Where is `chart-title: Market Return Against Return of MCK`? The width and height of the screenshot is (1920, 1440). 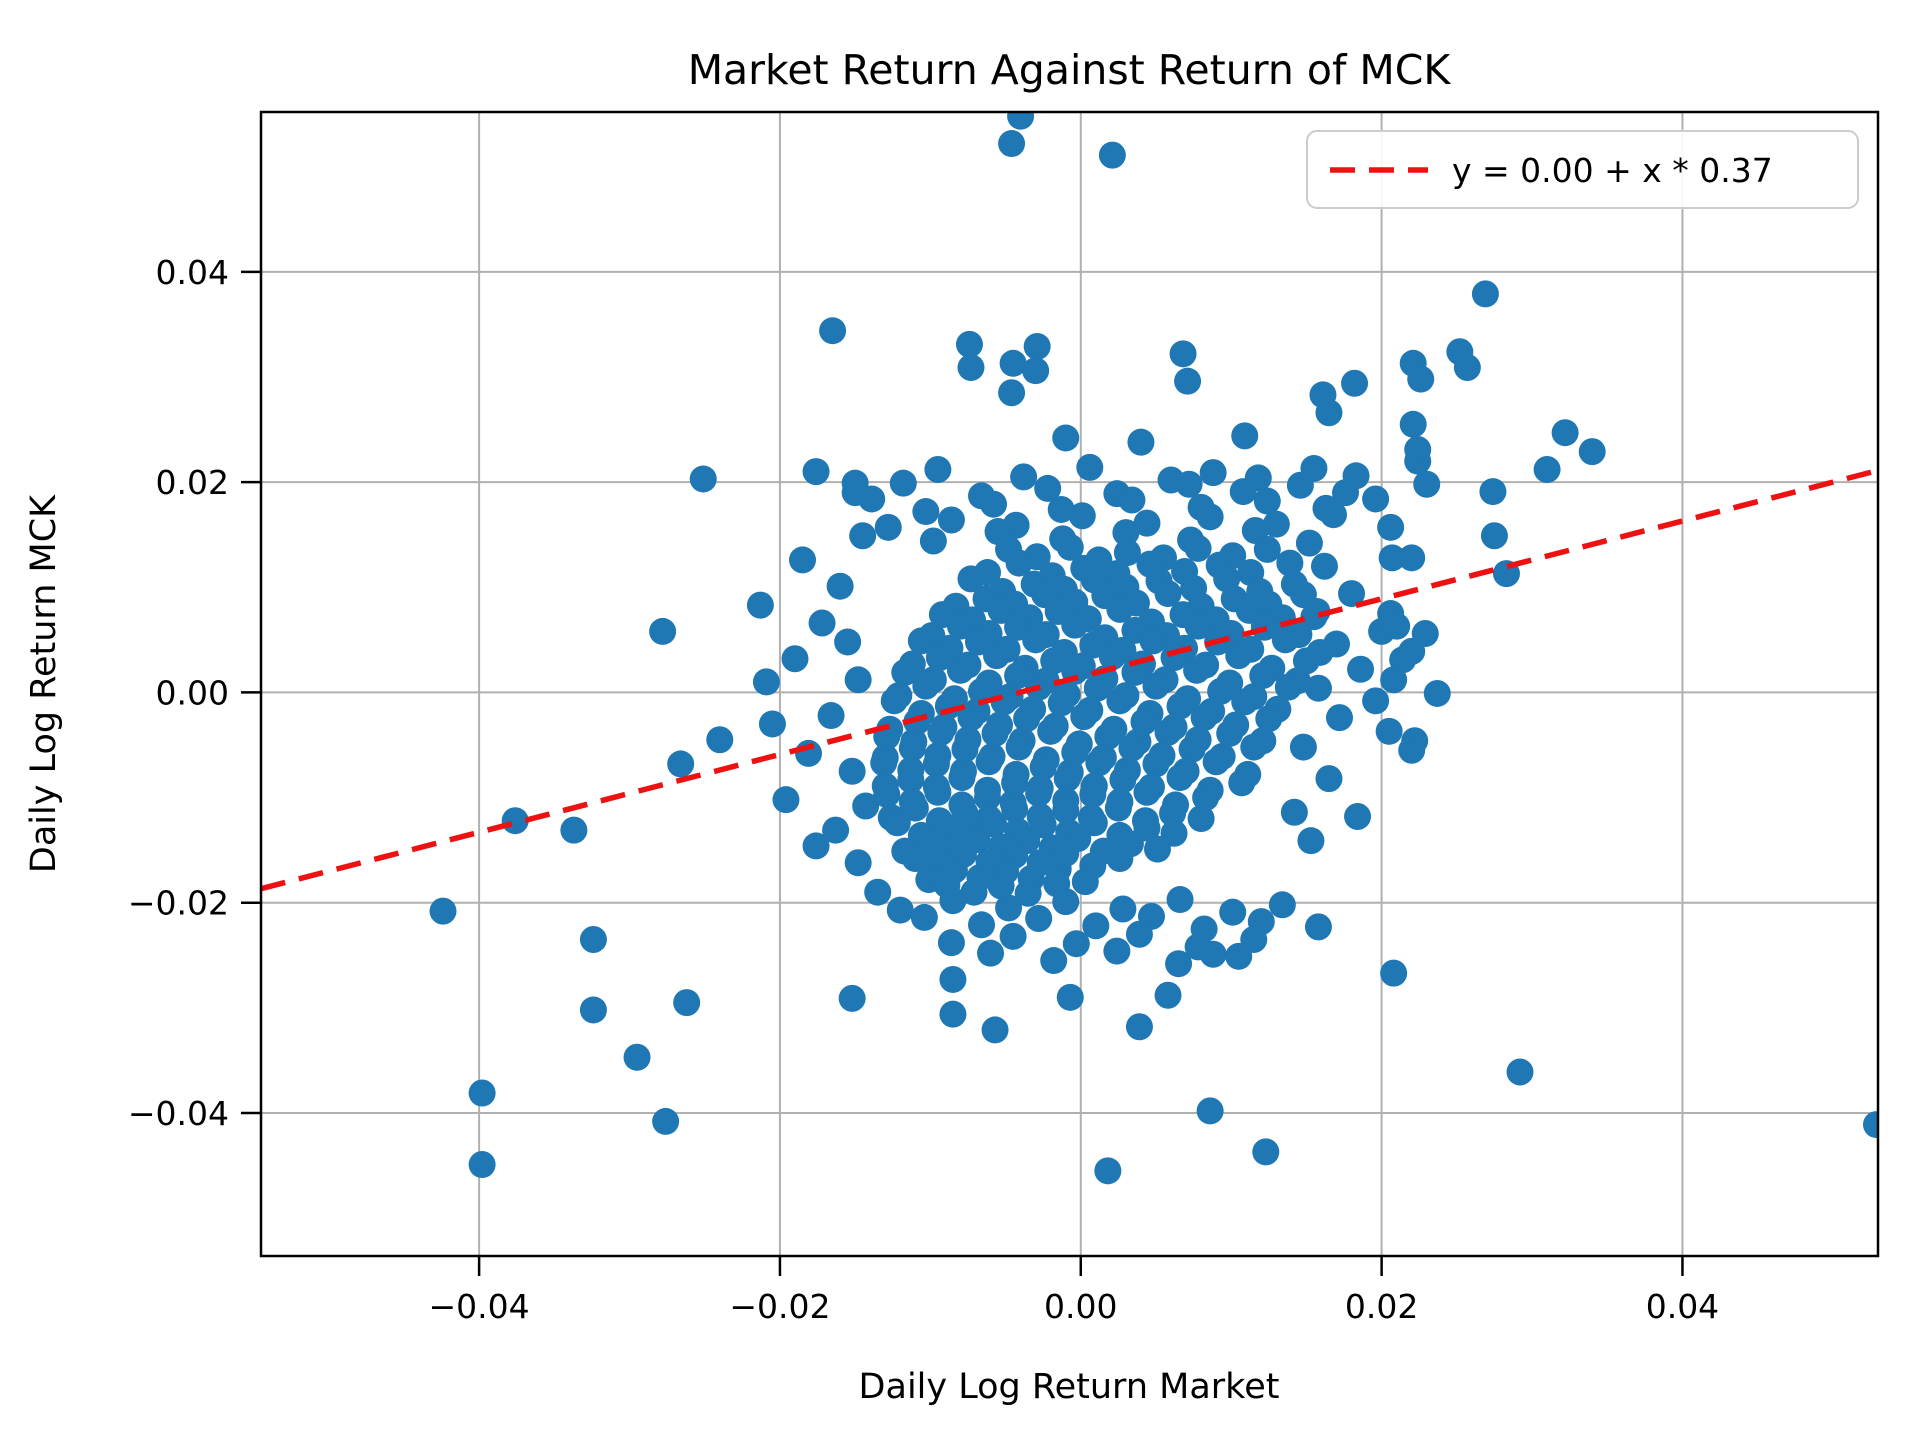 chart-title: Market Return Against Return of MCK is located at coordinates (1070, 70).